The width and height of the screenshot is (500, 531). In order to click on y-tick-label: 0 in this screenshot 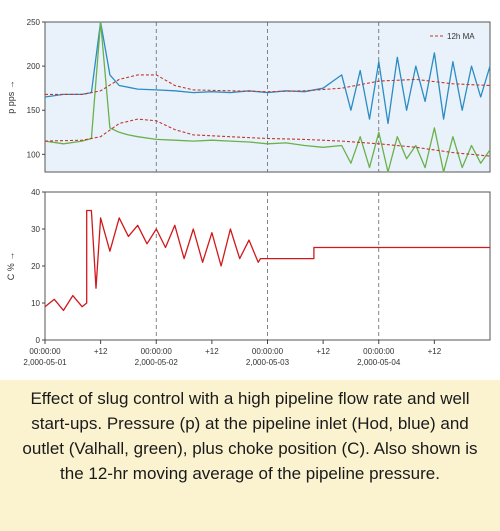, I will do `click(38, 340)`.